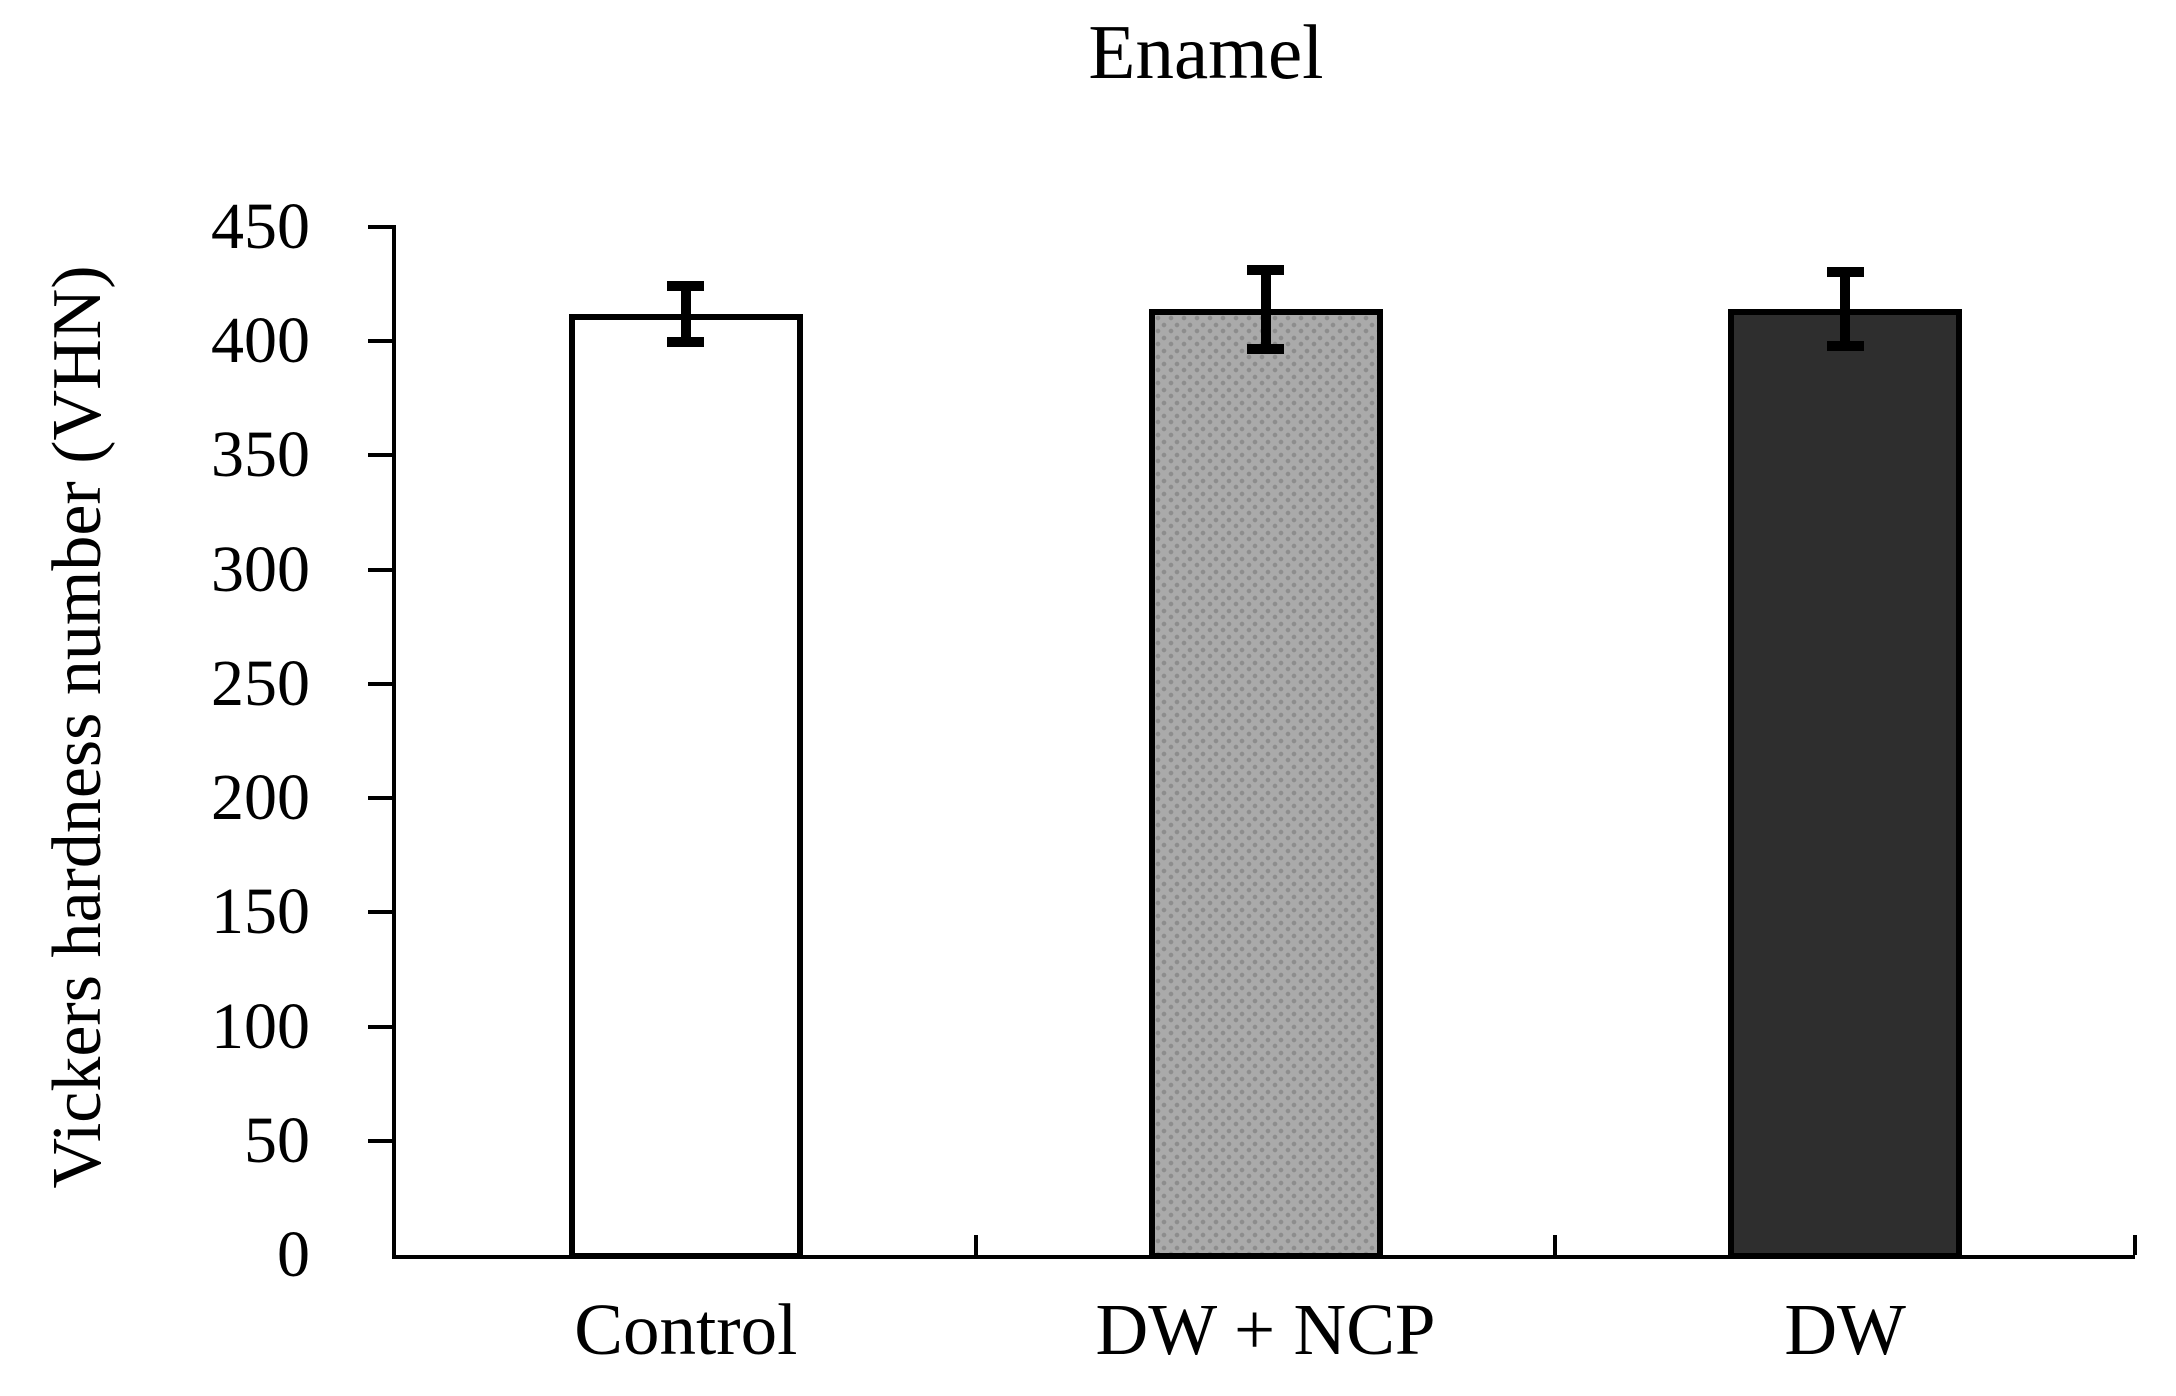 The image size is (2176, 1396). Describe the element at coordinates (260, 1026) in the screenshot. I see `y-axis-tick-label: 100` at that location.